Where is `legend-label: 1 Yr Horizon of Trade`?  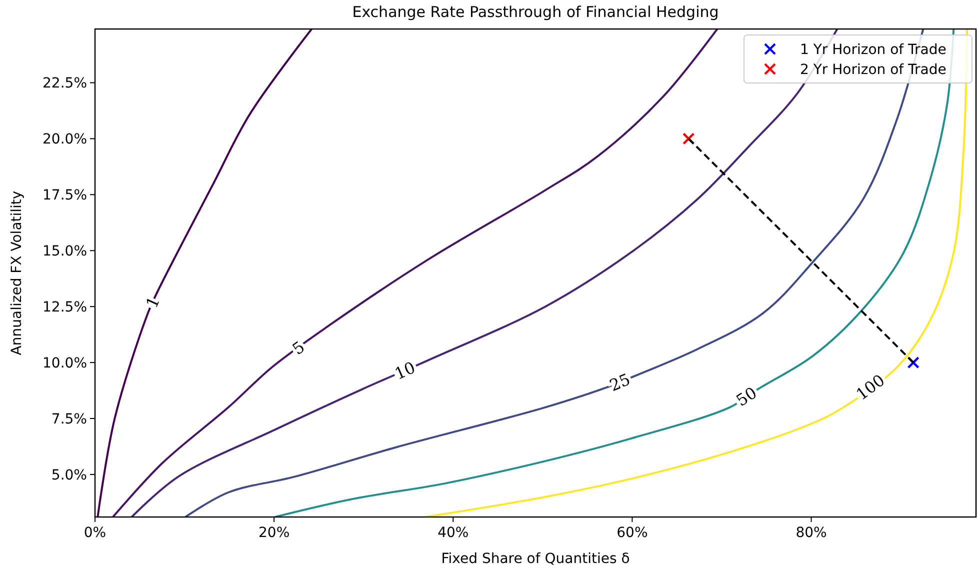
legend-label: 1 Yr Horizon of Trade is located at coordinates (873, 50).